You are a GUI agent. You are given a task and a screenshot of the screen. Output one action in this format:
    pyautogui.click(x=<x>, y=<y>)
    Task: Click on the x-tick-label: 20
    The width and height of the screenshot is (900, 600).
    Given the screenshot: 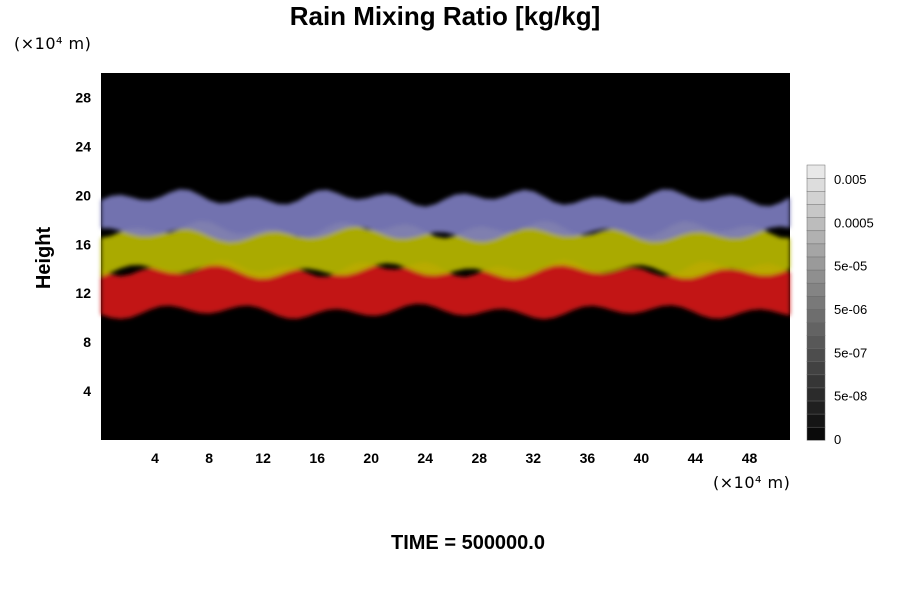 What is the action you would take?
    pyautogui.click(x=371, y=458)
    